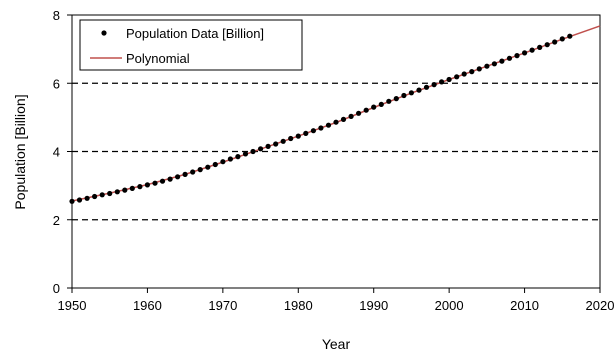  Describe the element at coordinates (56, 220) in the screenshot. I see `y-tick-label: 2` at that location.